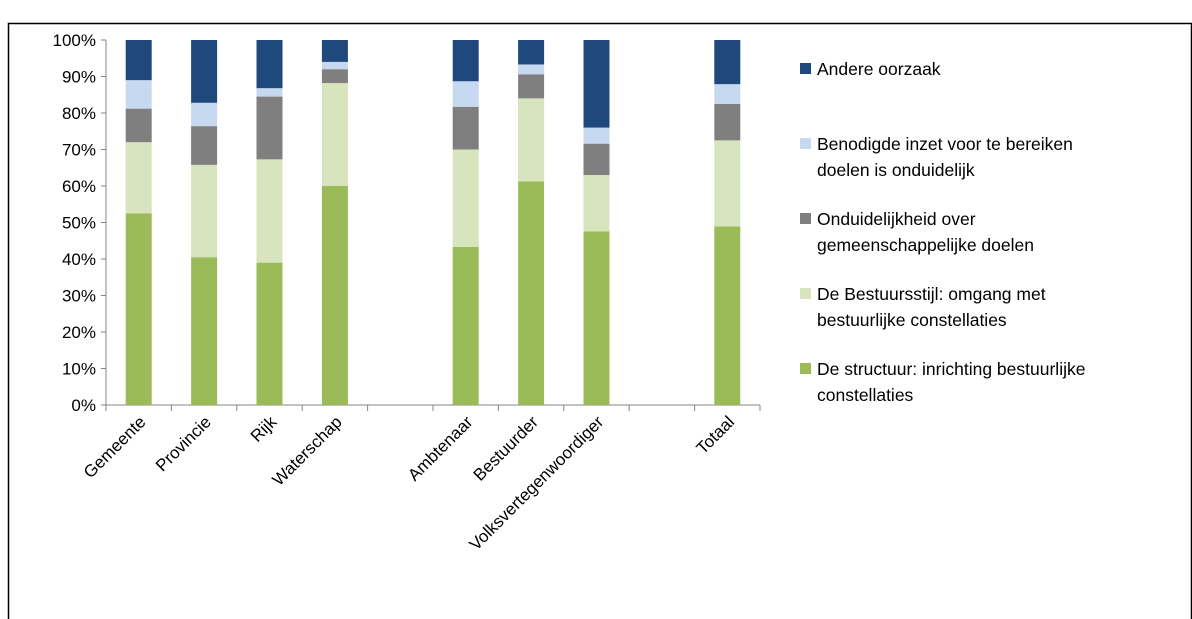 This screenshot has width=1192, height=619. What do you see at coordinates (138, 60) in the screenshot?
I see `bar-gemeente-andere-oorzaak` at bounding box center [138, 60].